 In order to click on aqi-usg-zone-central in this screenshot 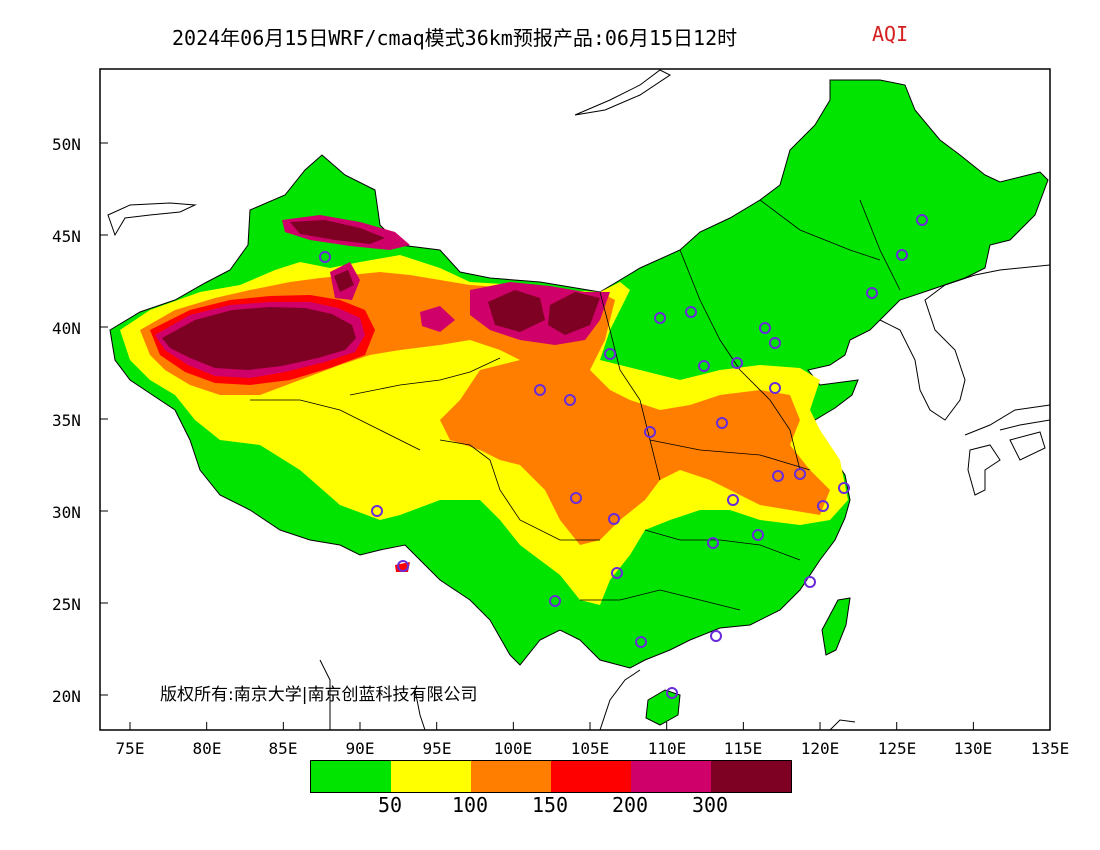, I will do `click(635, 450)`.